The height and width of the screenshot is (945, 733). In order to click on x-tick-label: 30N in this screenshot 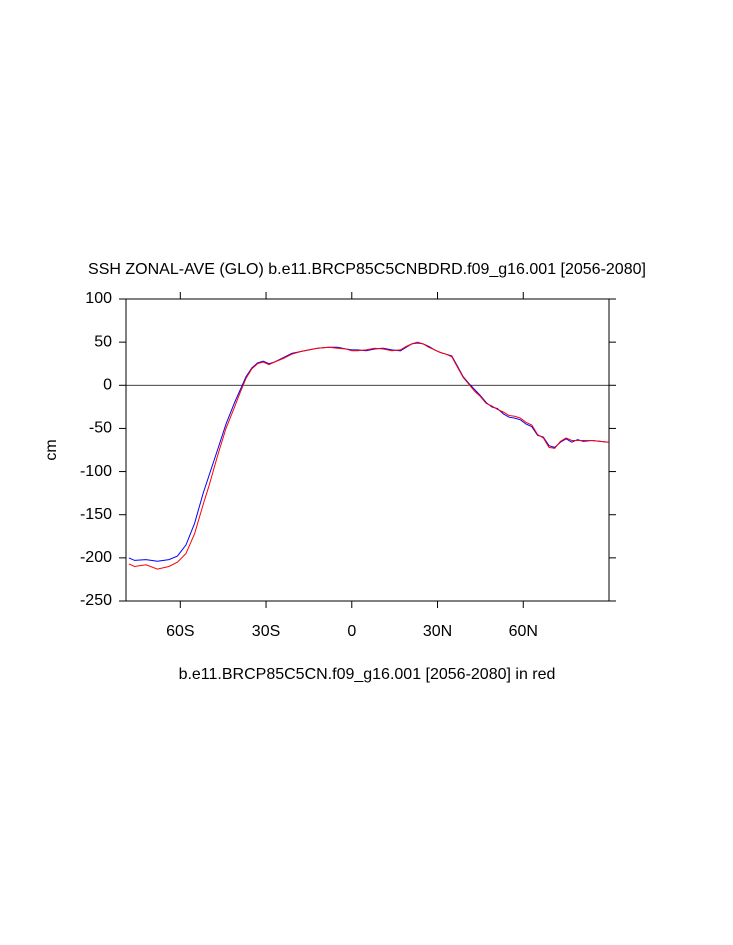, I will do `click(437, 631)`.